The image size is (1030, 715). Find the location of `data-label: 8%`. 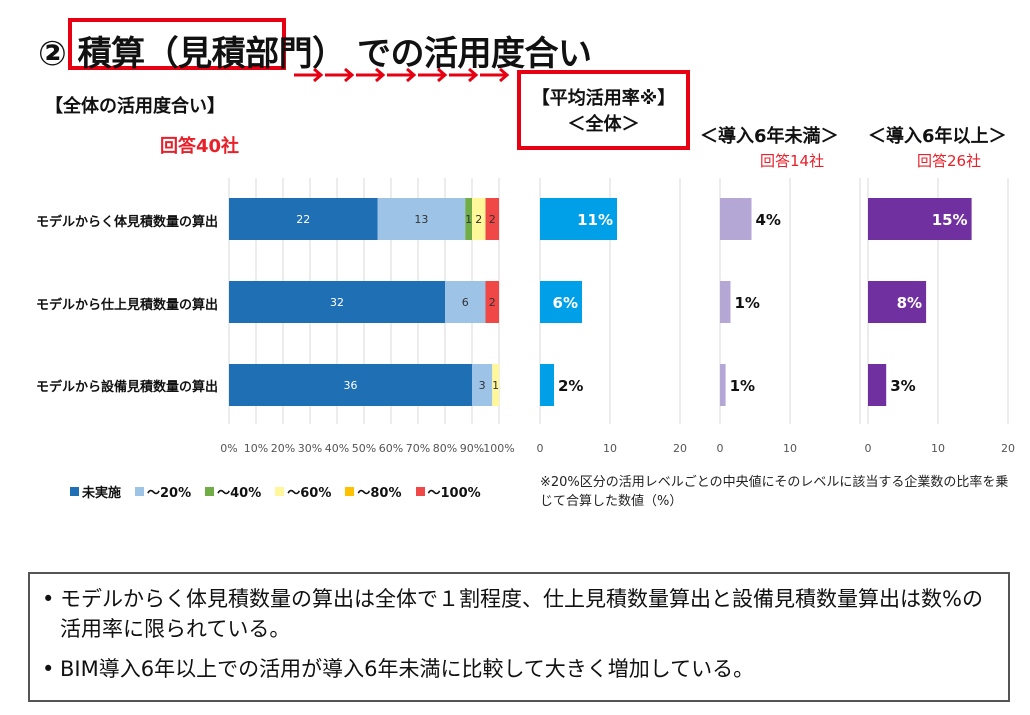

data-label: 8% is located at coordinates (909, 303).